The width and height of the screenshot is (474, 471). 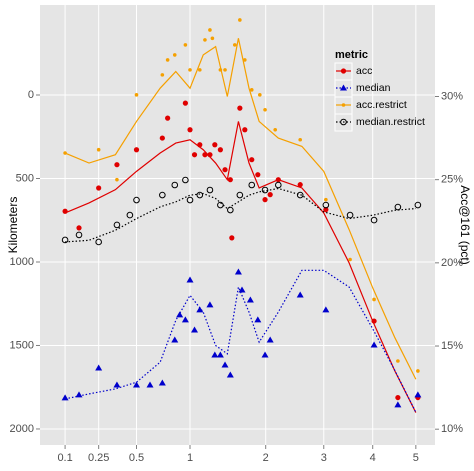 What do you see at coordinates (22, 262) in the screenshot?
I see `y-tick-label: 1000` at bounding box center [22, 262].